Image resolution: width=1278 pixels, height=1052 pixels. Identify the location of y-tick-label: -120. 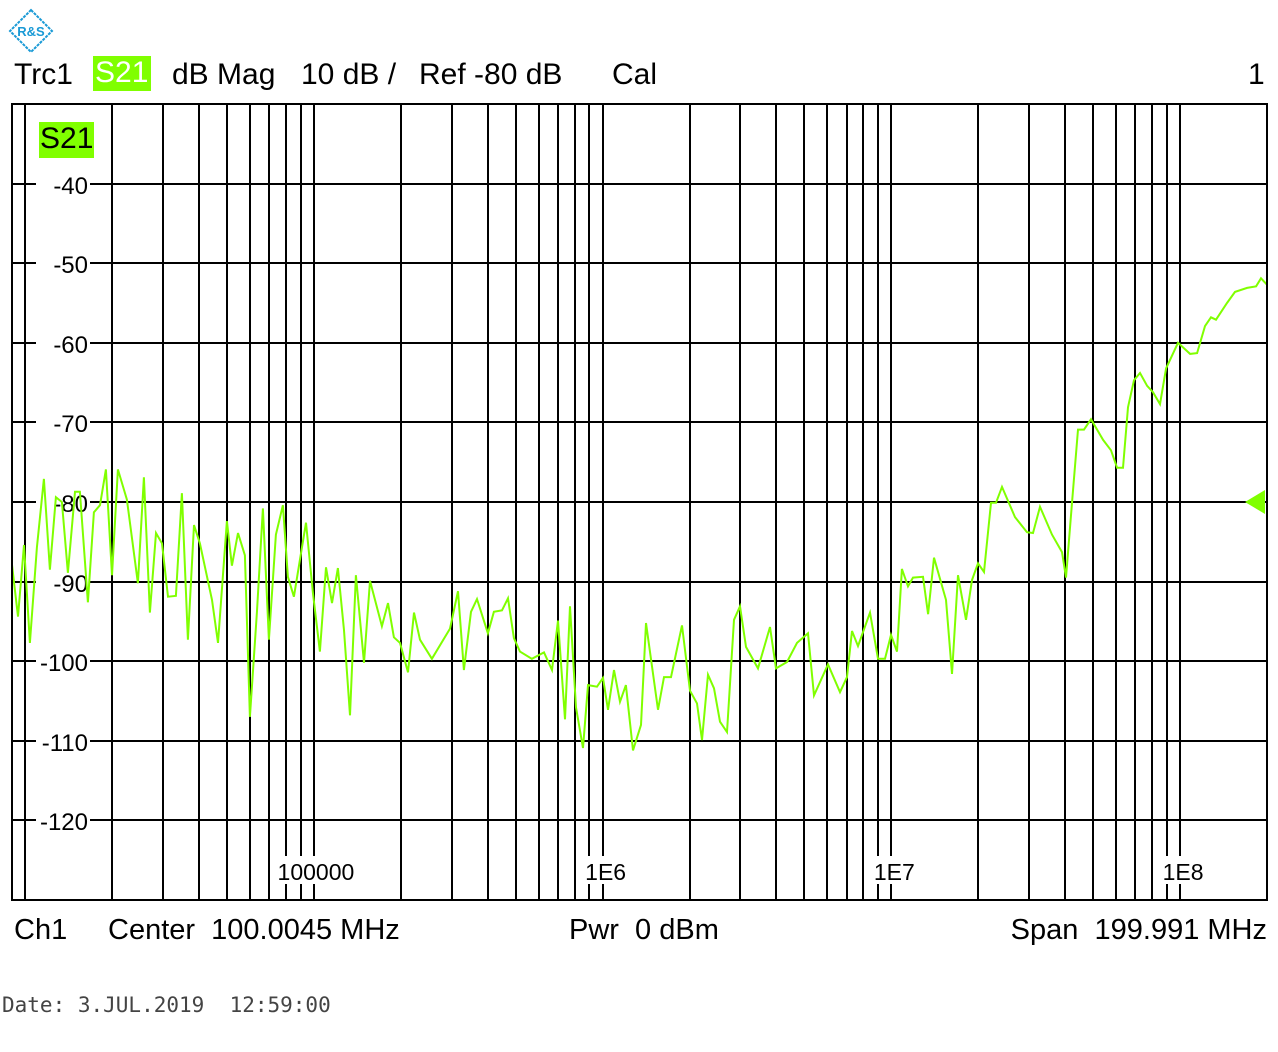
(64, 822).